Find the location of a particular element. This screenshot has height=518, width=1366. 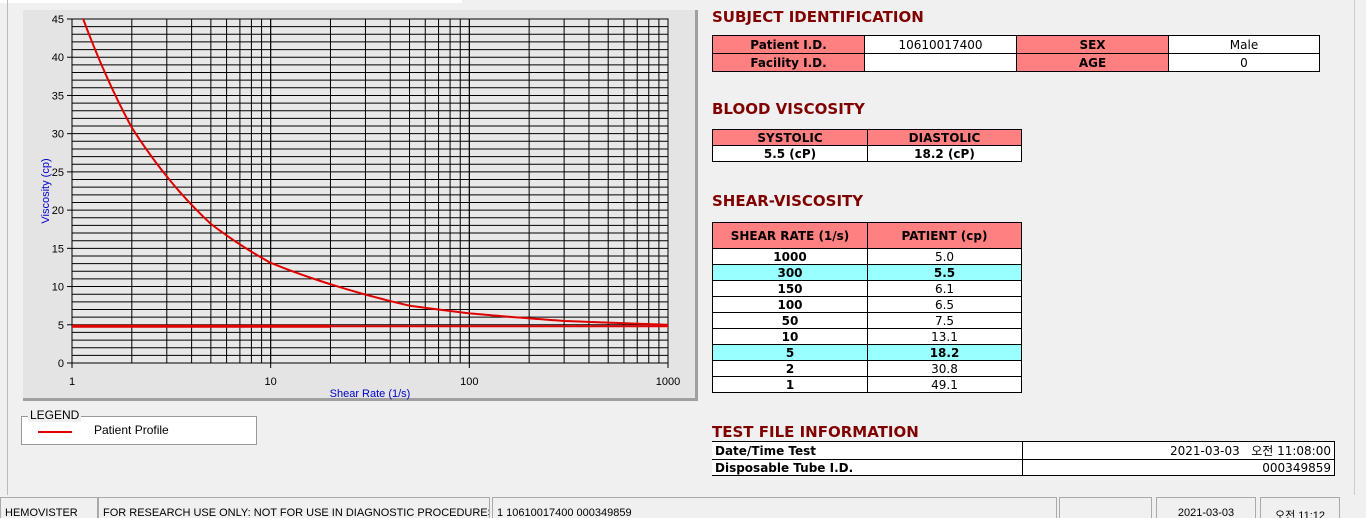

shear-row: 1000 5.0 is located at coordinates (867, 256).